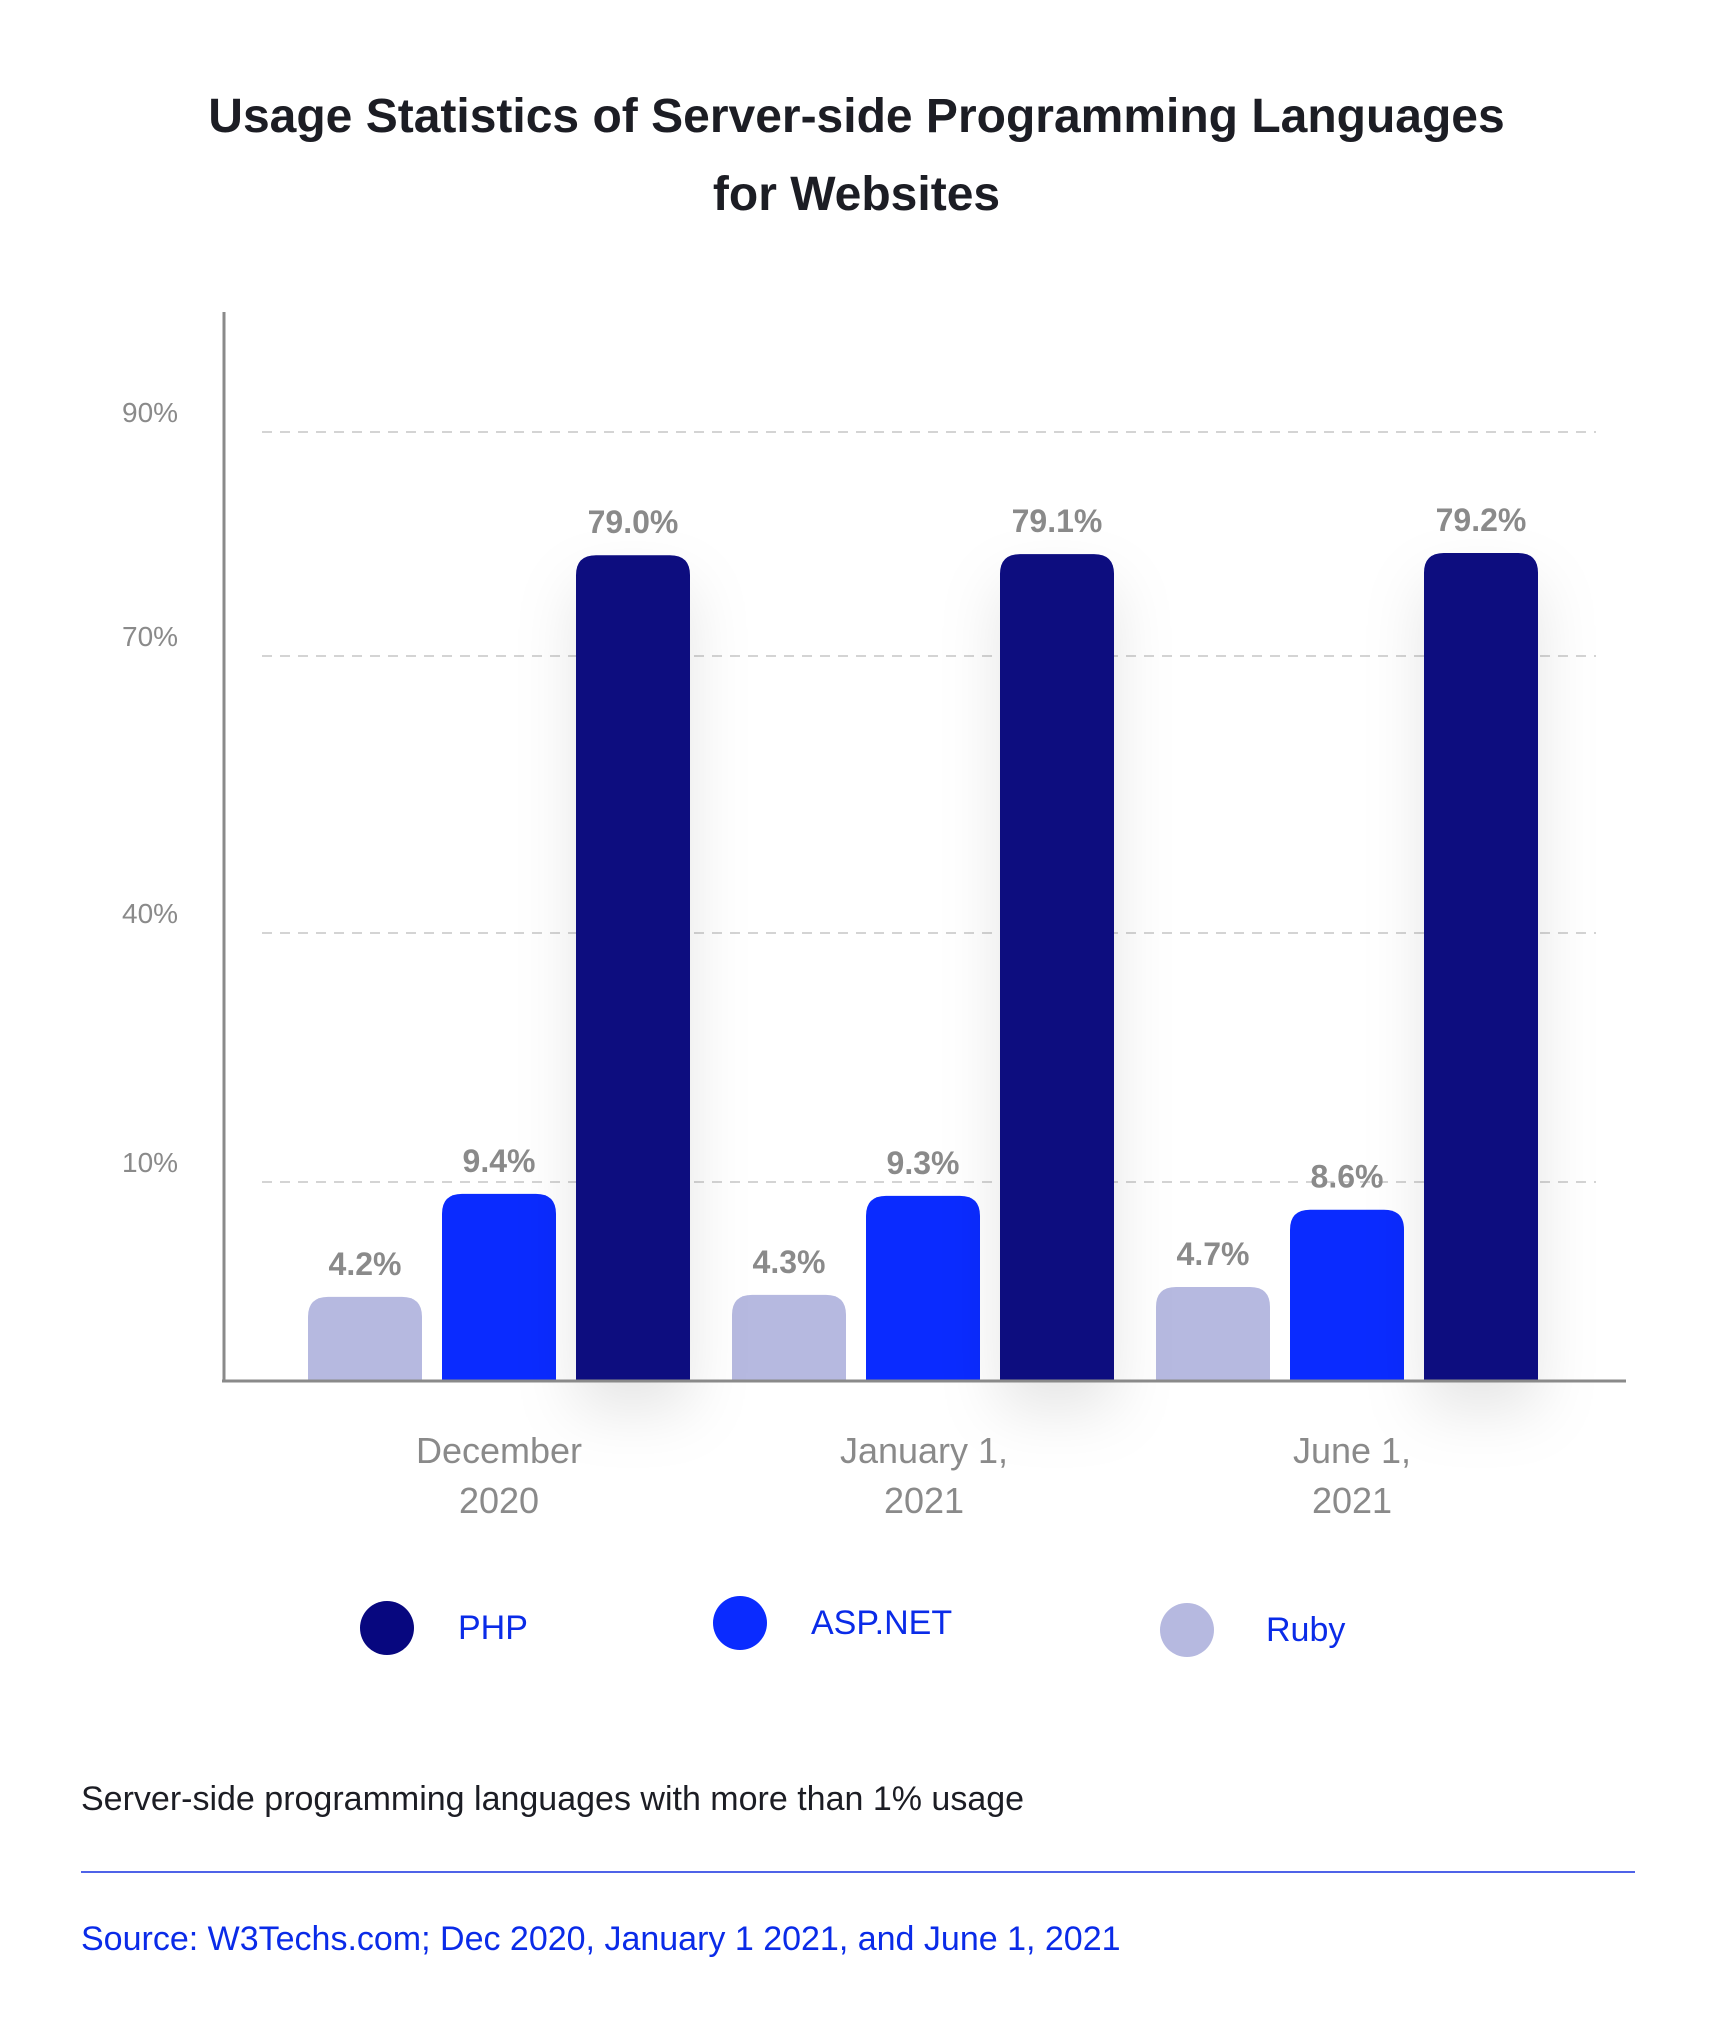 The width and height of the screenshot is (1713, 2034). I want to click on y-tick-label: 90%, so click(150, 412).